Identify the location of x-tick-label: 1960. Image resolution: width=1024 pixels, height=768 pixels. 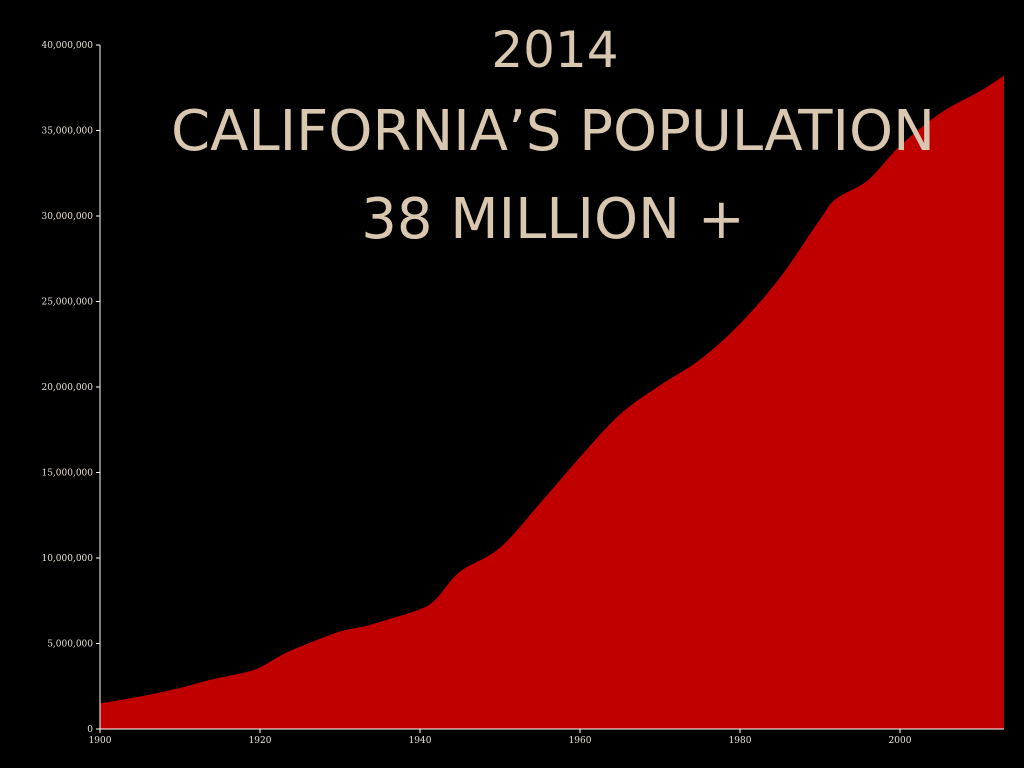
(580, 741).